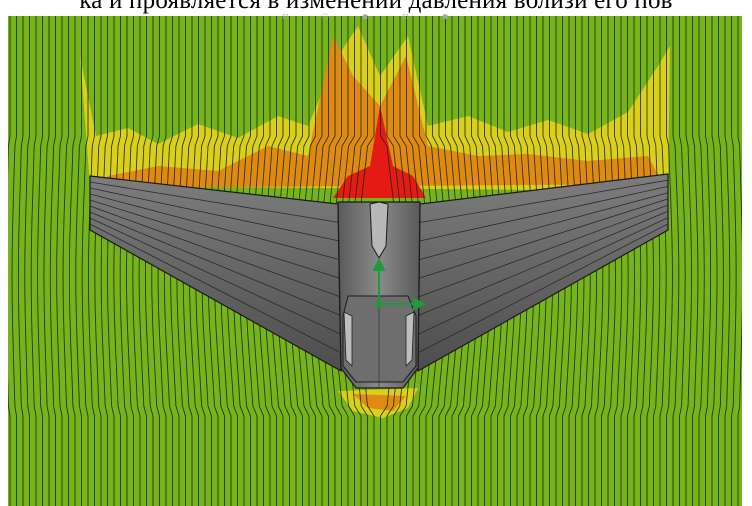  What do you see at coordinates (445, 17) in the screenshot?
I see `options-icon: ▪` at bounding box center [445, 17].